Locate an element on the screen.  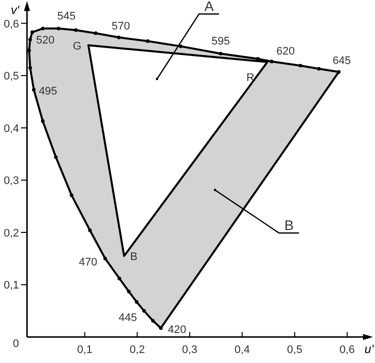
x-tick-label: 0,6 is located at coordinates (347, 350).